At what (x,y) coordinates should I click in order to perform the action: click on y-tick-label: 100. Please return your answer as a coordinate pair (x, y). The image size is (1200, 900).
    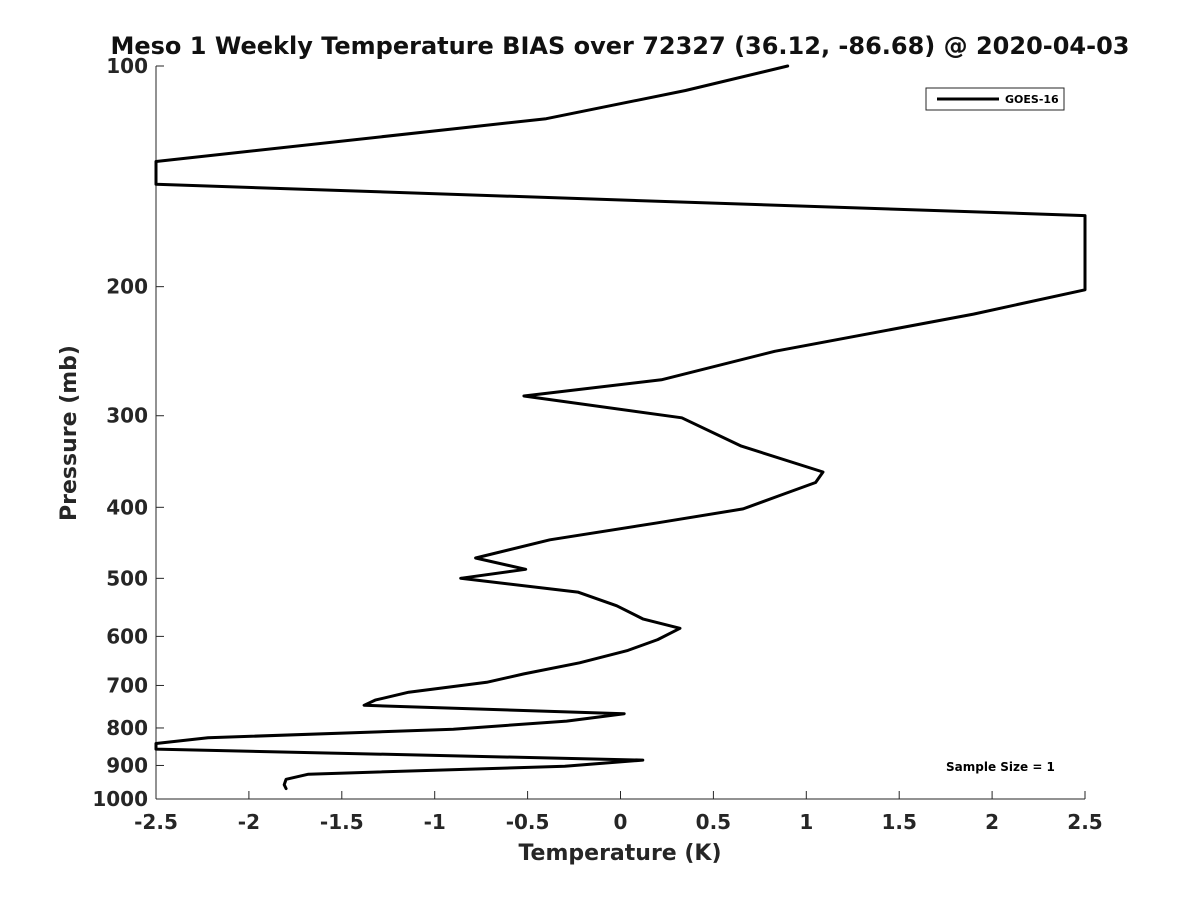
    Looking at the image, I should click on (127, 66).